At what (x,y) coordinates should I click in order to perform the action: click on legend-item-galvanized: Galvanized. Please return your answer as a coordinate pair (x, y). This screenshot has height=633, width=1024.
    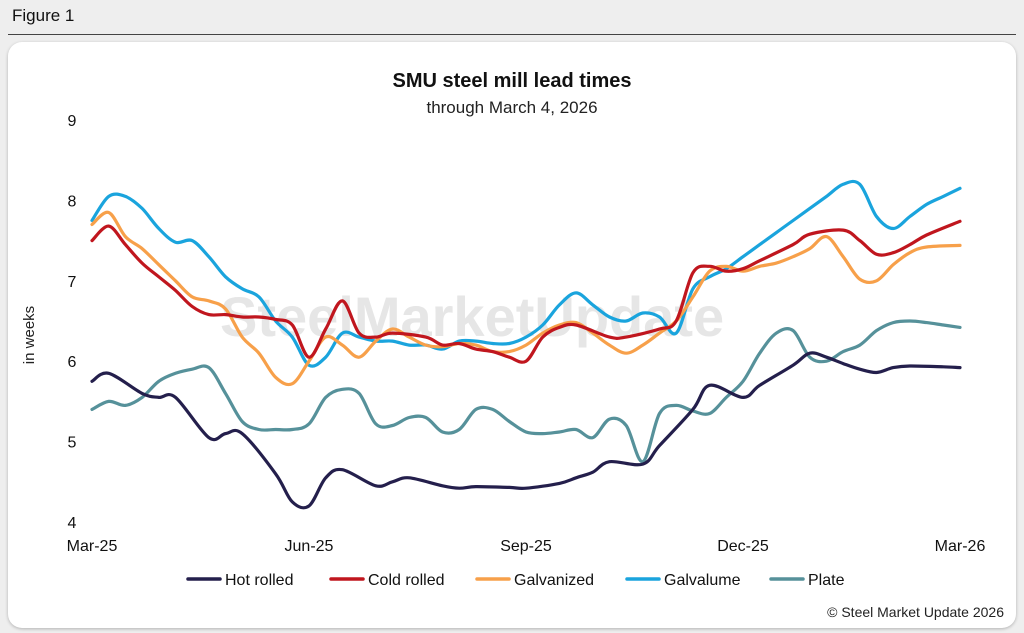
    Looking at the image, I should click on (534, 580).